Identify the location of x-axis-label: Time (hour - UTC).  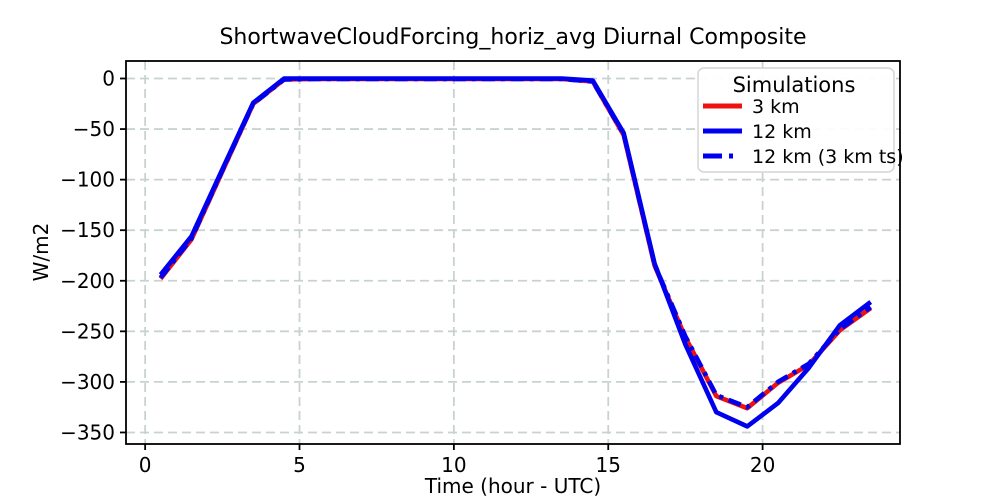
(512, 486).